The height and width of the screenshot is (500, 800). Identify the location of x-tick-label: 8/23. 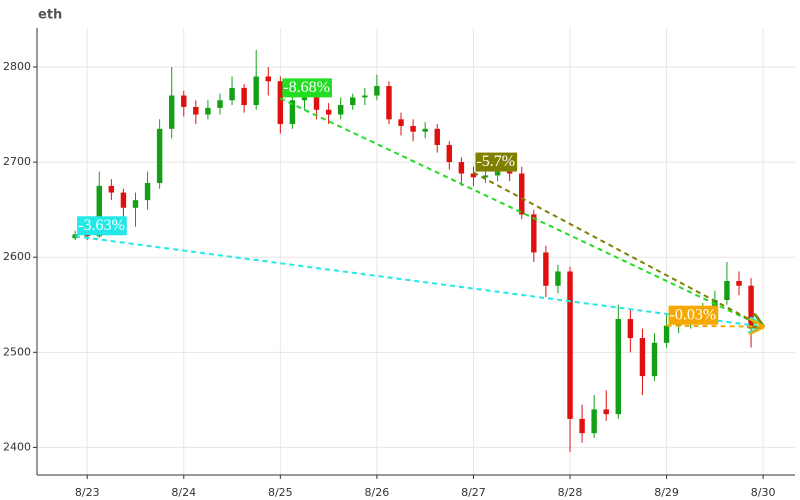
(87, 492).